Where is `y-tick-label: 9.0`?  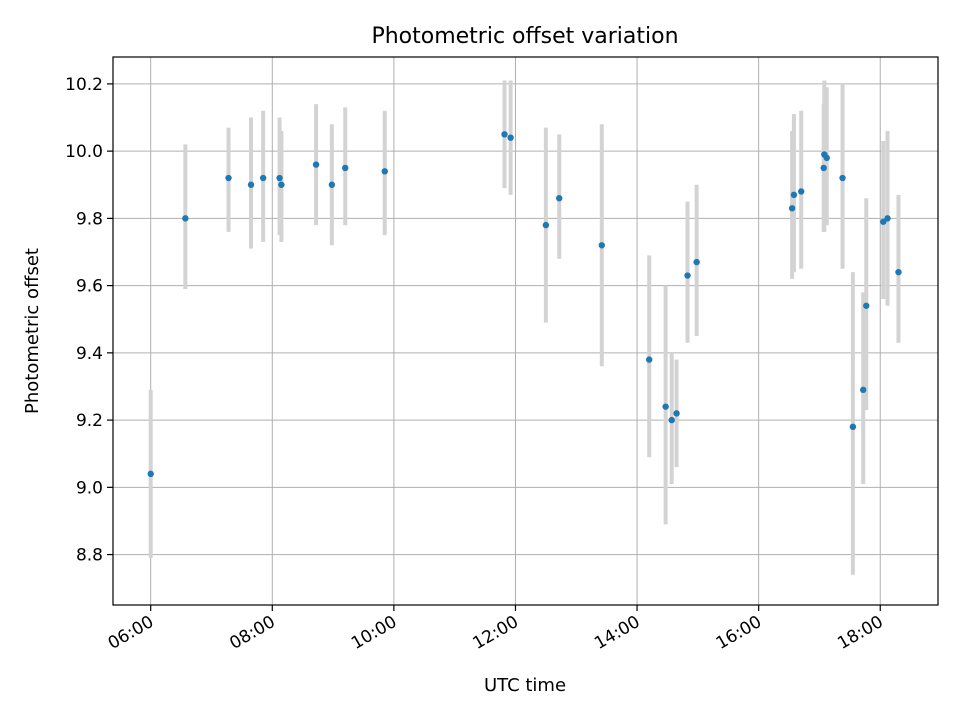 y-tick-label: 9.0 is located at coordinates (89, 488).